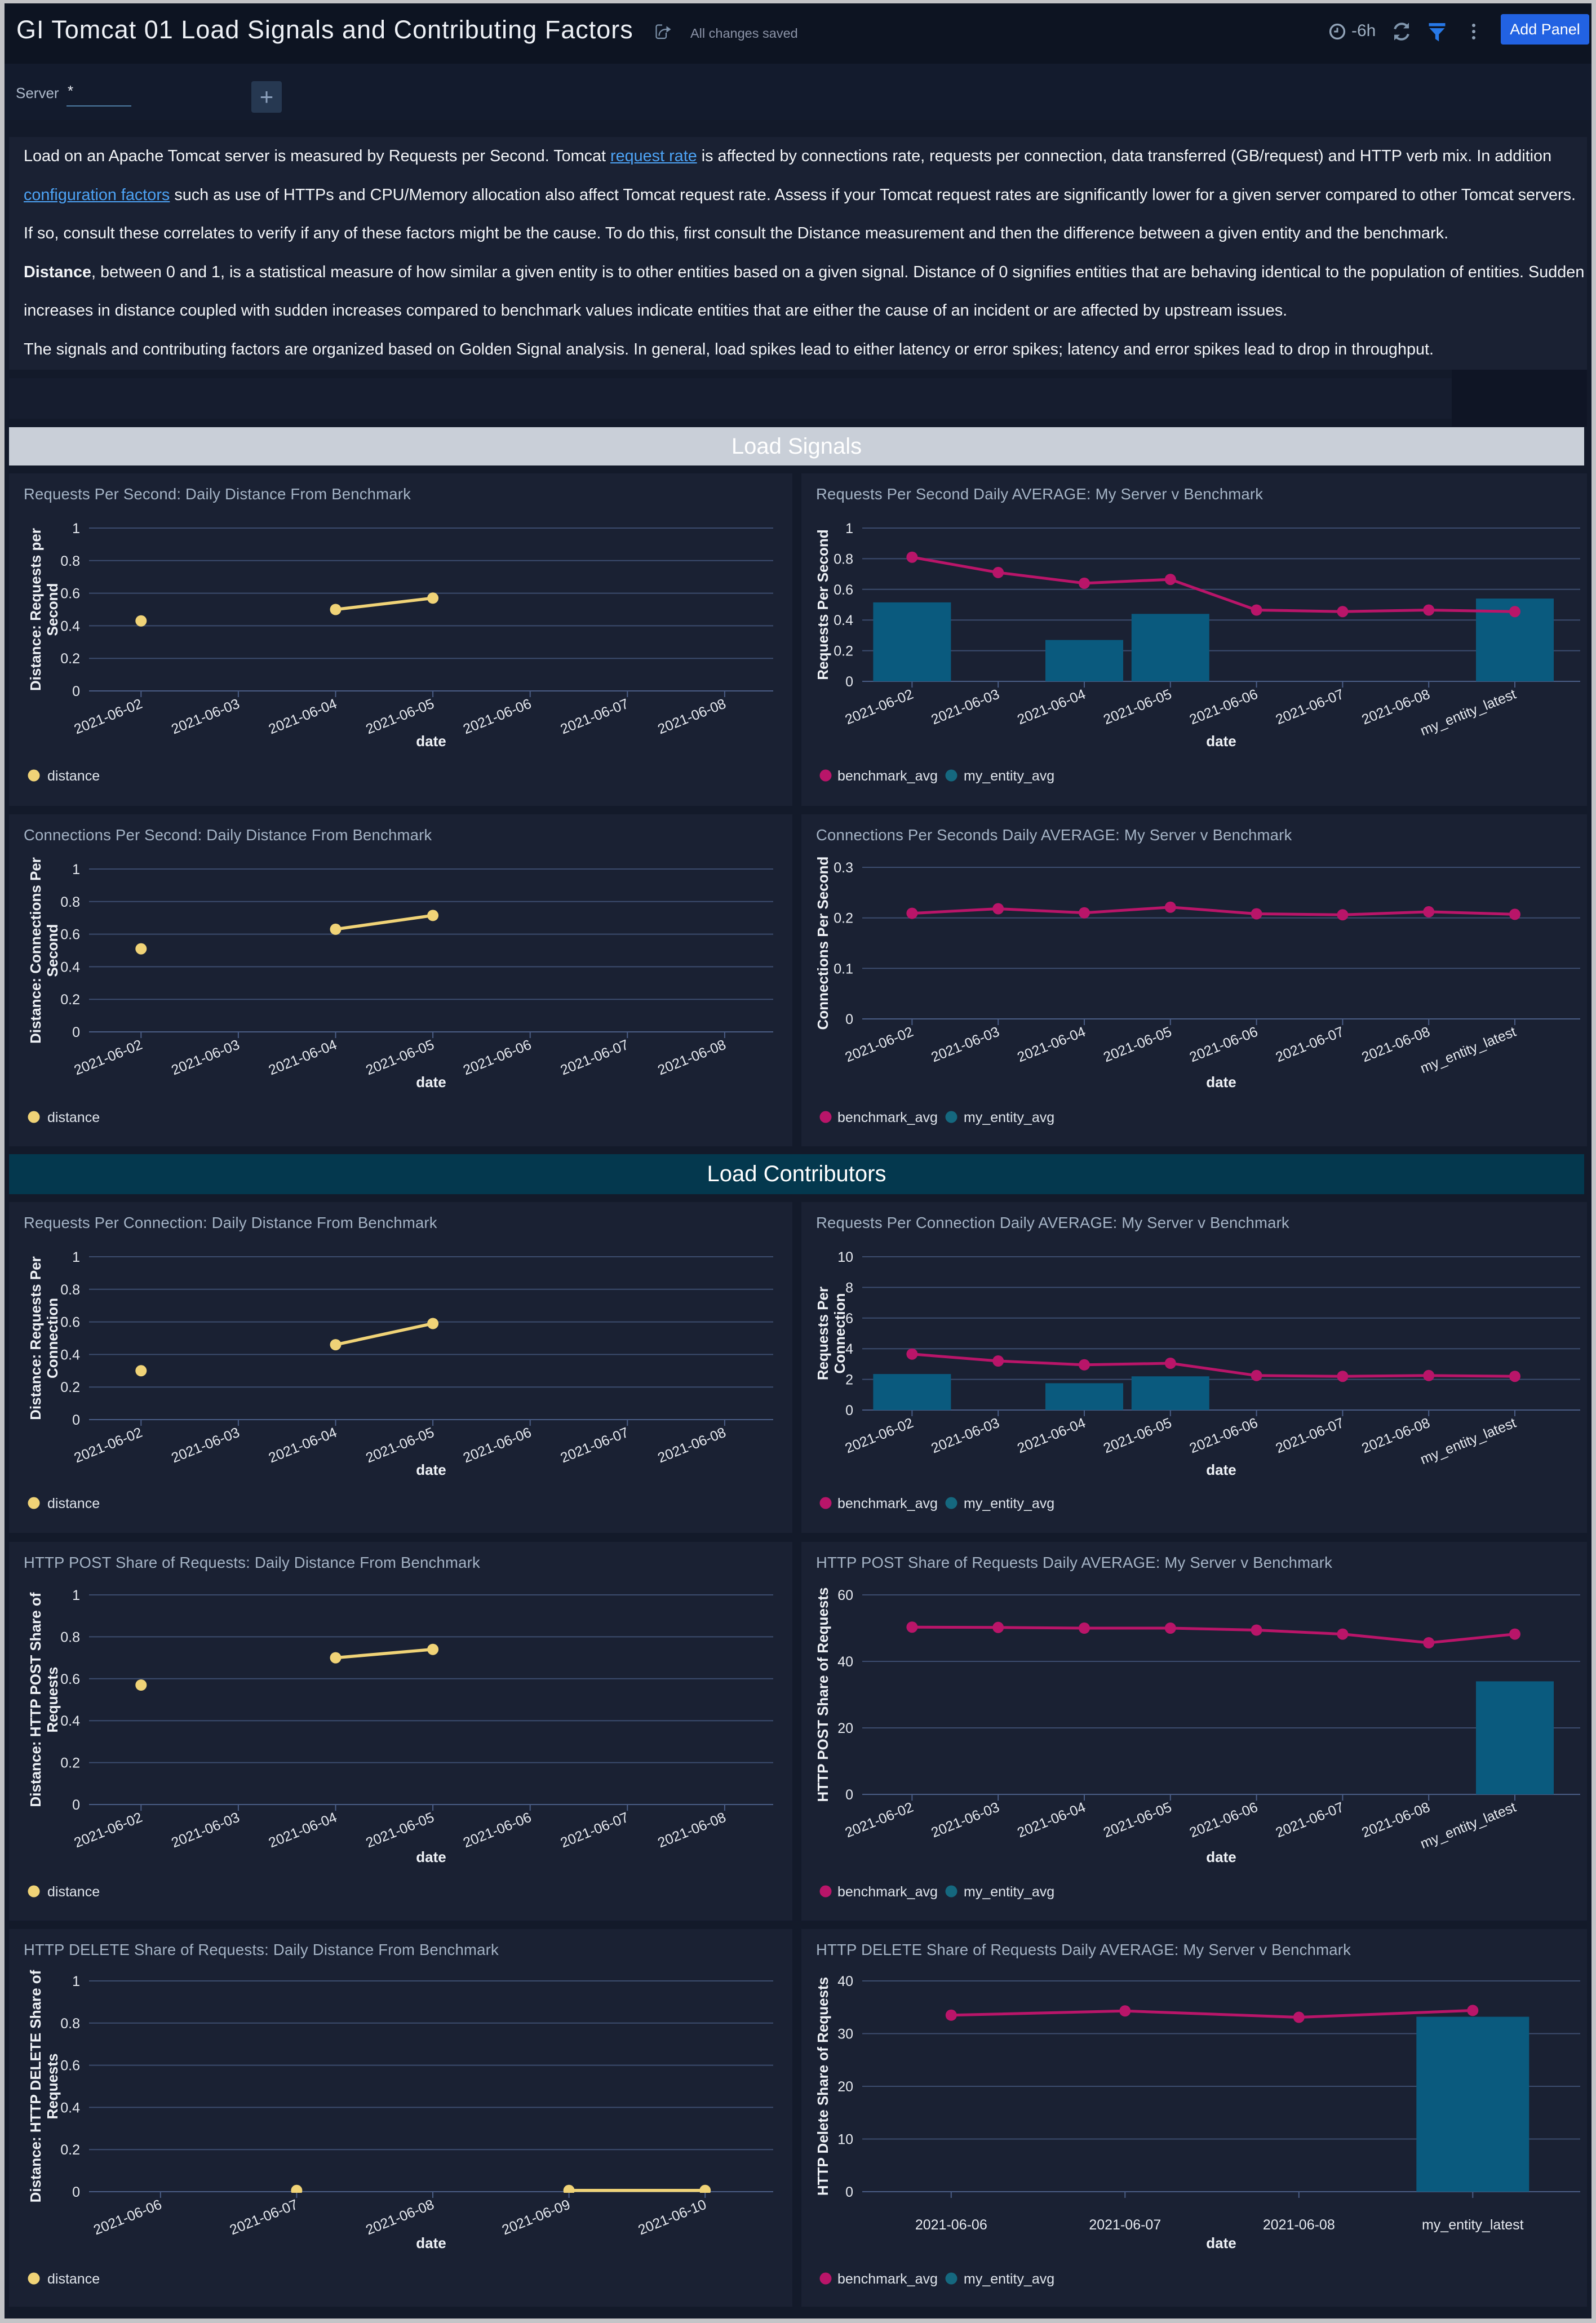  Describe the element at coordinates (52, 1699) in the screenshot. I see `svg-text: Requests` at that location.